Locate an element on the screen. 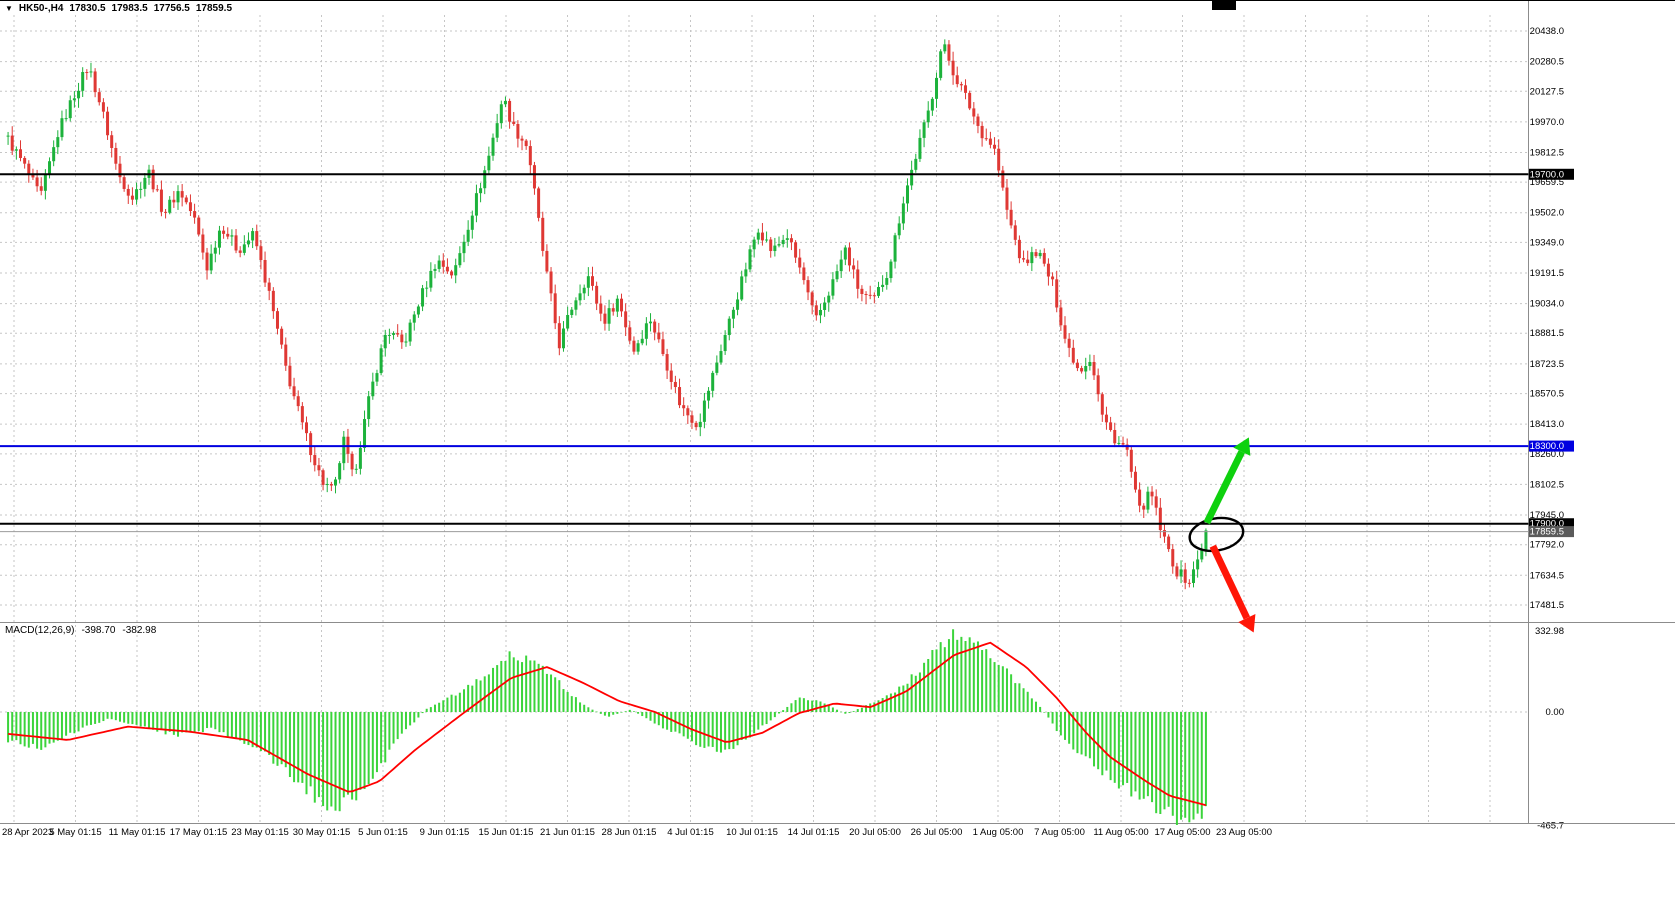  highlight-ellipse is located at coordinates (1216, 534).